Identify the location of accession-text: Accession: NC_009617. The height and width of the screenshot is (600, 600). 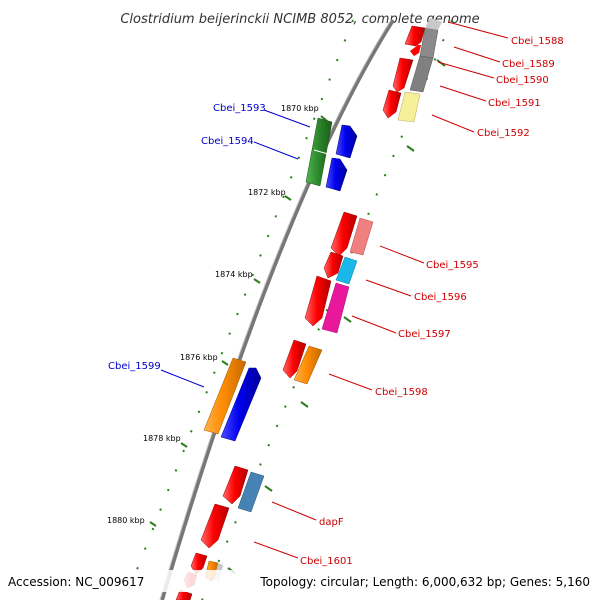
(76, 582).